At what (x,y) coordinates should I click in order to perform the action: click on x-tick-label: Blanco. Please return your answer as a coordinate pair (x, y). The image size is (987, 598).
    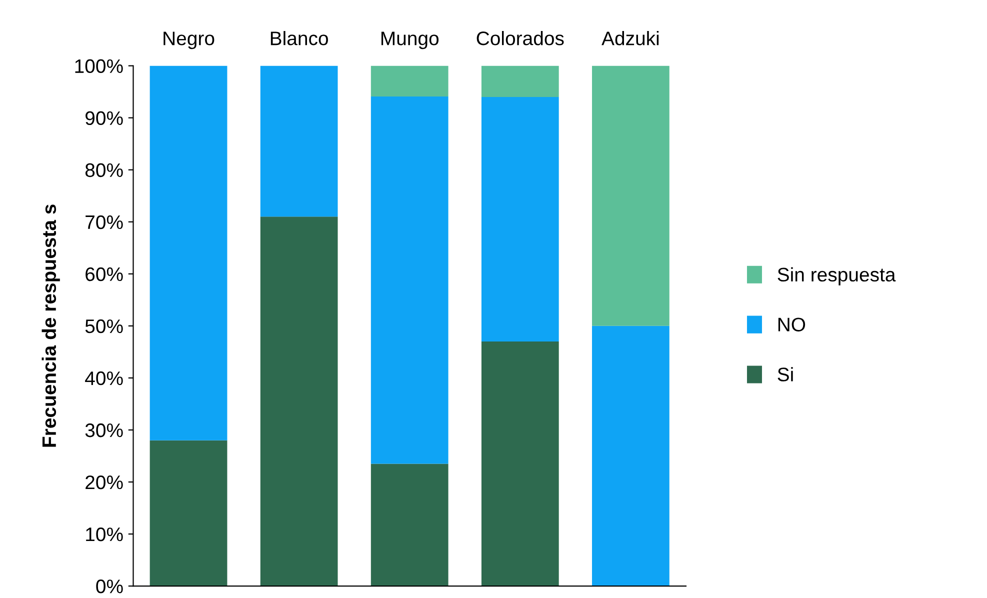
    Looking at the image, I should click on (299, 38).